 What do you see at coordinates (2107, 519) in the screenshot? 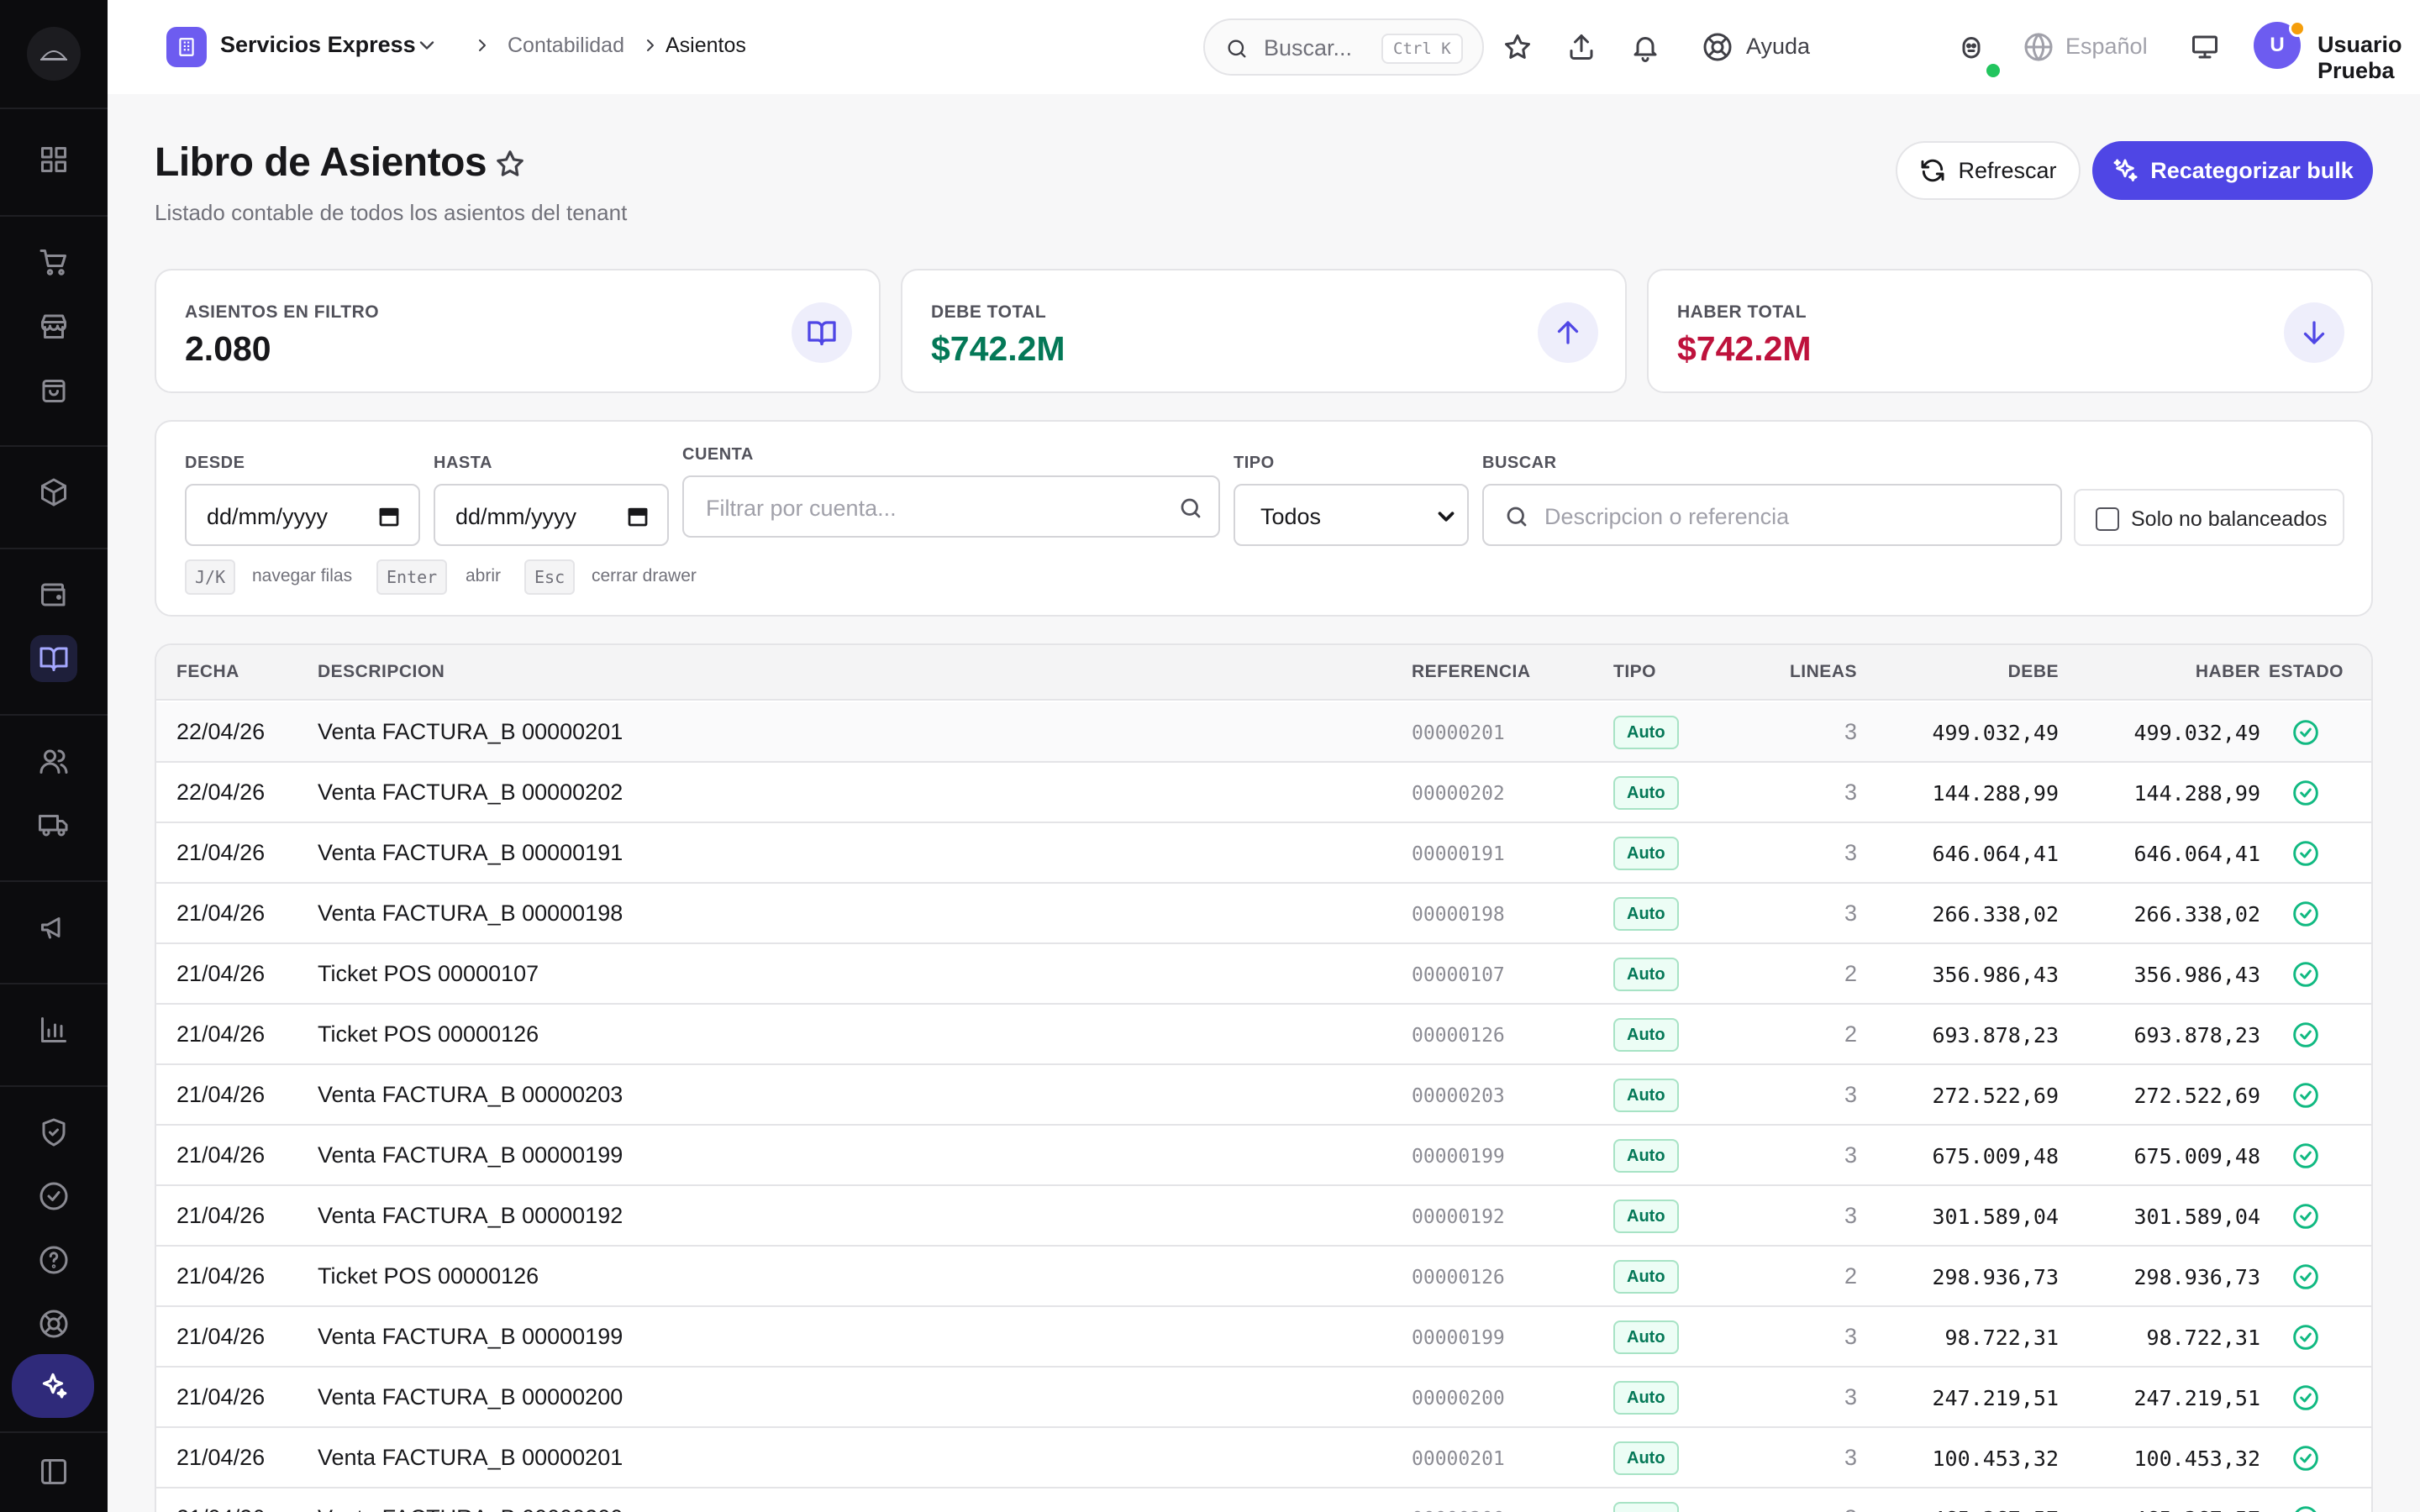
I see `unbalanced-checkbox` at bounding box center [2107, 519].